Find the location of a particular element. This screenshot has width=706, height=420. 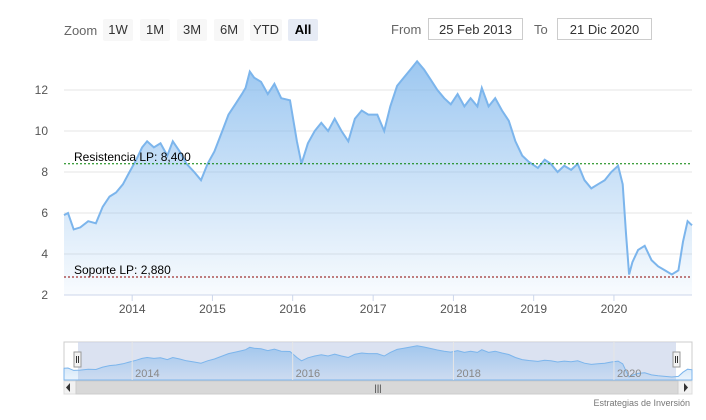

scroll-left-arrow-icon is located at coordinates (68, 387).